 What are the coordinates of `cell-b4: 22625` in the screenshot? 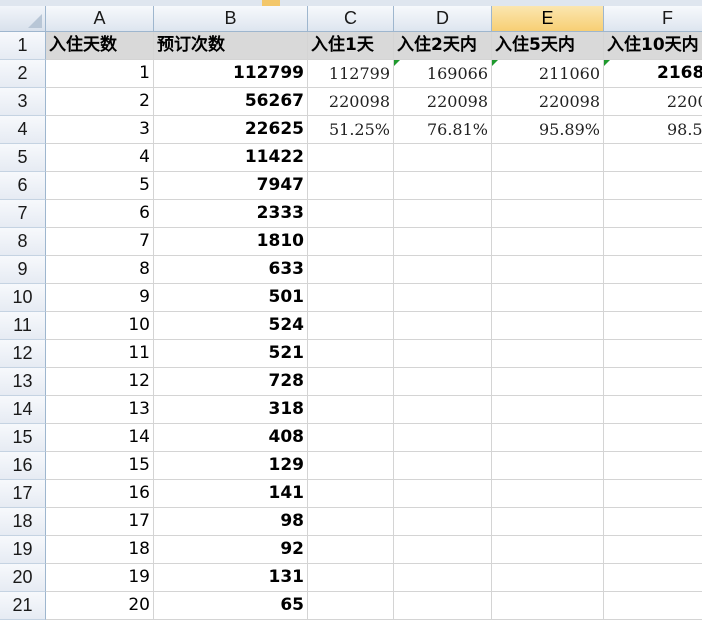 It's located at (231, 130).